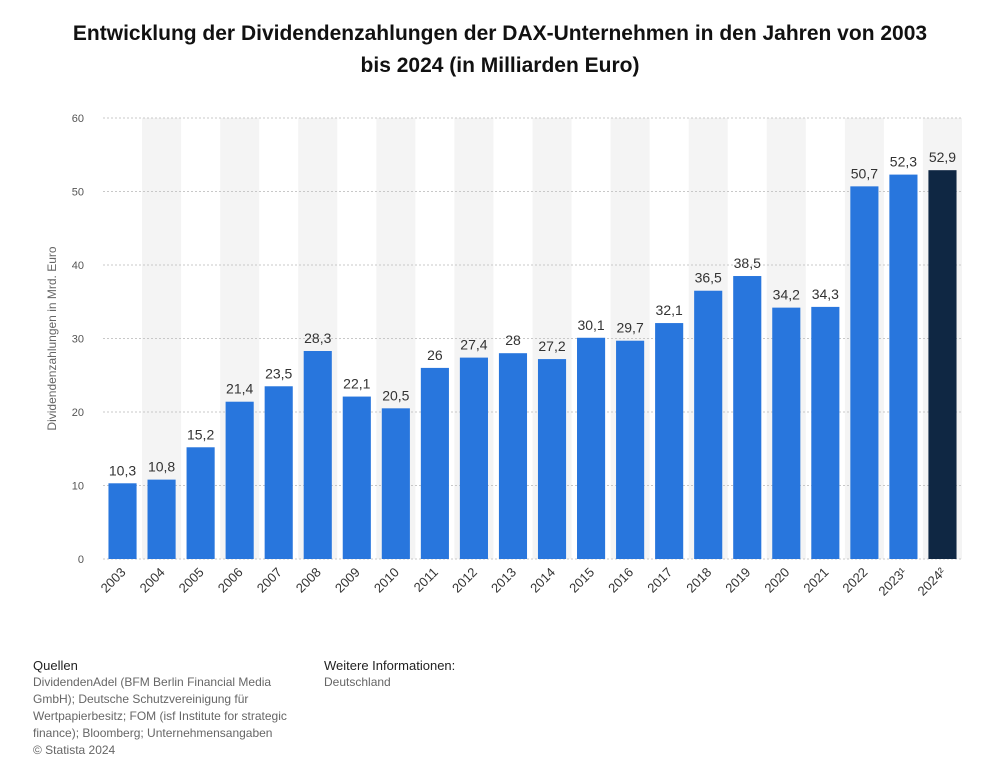 The width and height of the screenshot is (1000, 759). What do you see at coordinates (78, 266) in the screenshot?
I see `y-tick-label: 40` at bounding box center [78, 266].